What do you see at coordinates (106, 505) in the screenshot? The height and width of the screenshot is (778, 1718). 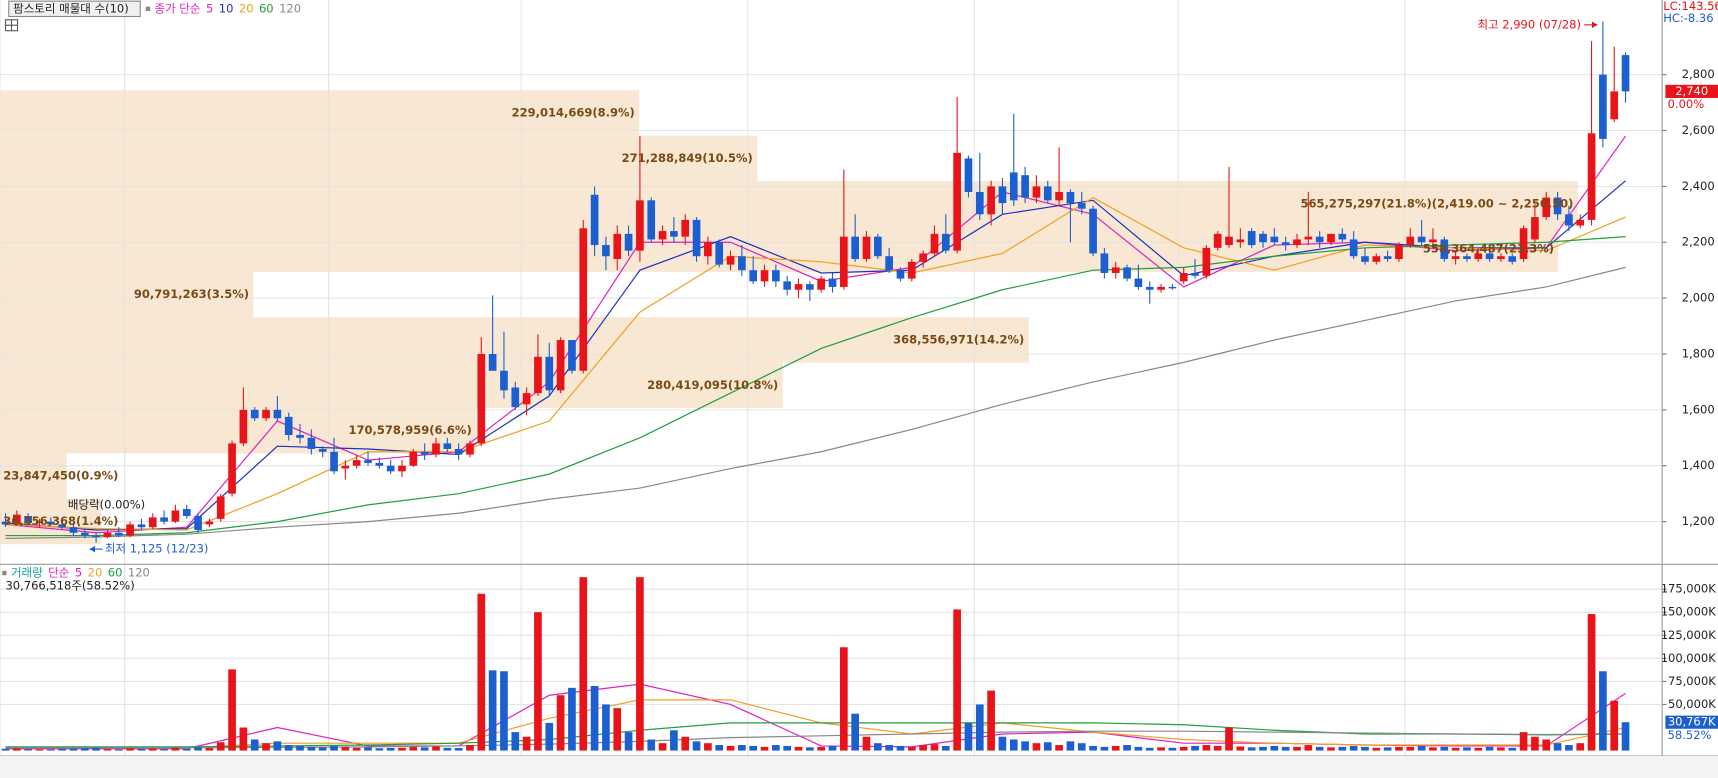 I see `ex-dividend: 배당락(0.00%)` at bounding box center [106, 505].